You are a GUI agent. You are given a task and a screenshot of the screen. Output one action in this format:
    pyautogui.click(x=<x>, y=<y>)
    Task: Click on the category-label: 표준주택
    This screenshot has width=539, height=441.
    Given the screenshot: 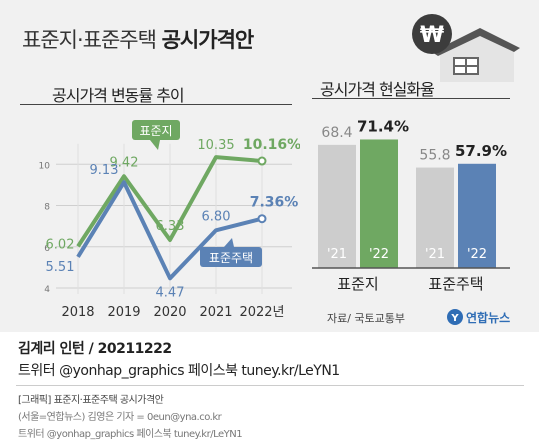 What is the action you would take?
    pyautogui.click(x=455, y=284)
    